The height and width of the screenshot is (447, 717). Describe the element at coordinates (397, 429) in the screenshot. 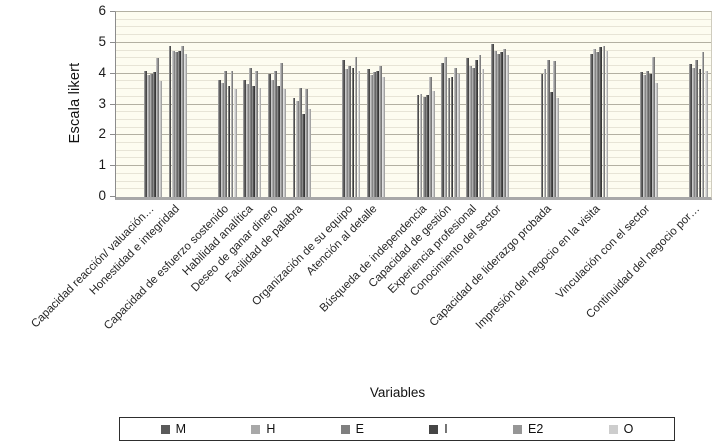

I see `legend: M H E I E2 O` at that location.